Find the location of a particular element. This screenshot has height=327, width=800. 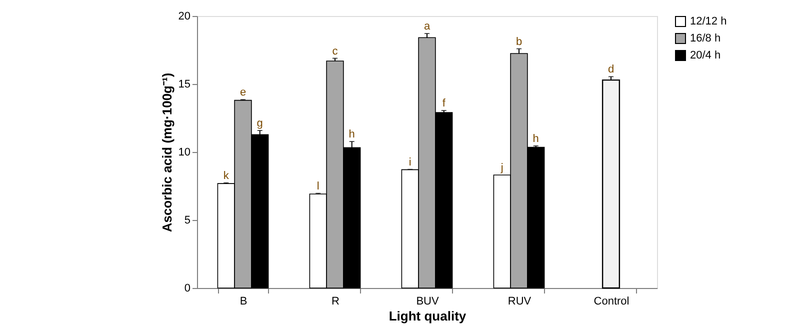

data-label: f is located at coordinates (444, 104).